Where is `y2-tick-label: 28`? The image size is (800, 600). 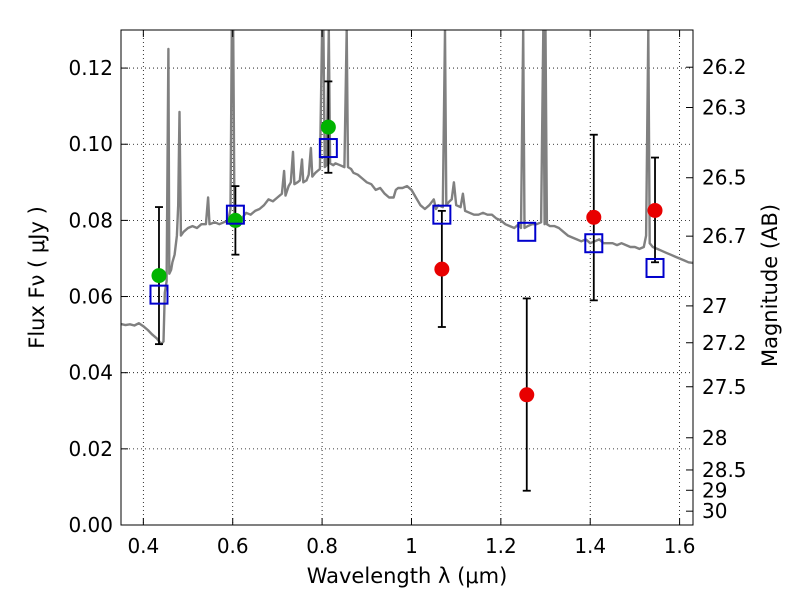
y2-tick-label: 28 is located at coordinates (714, 438).